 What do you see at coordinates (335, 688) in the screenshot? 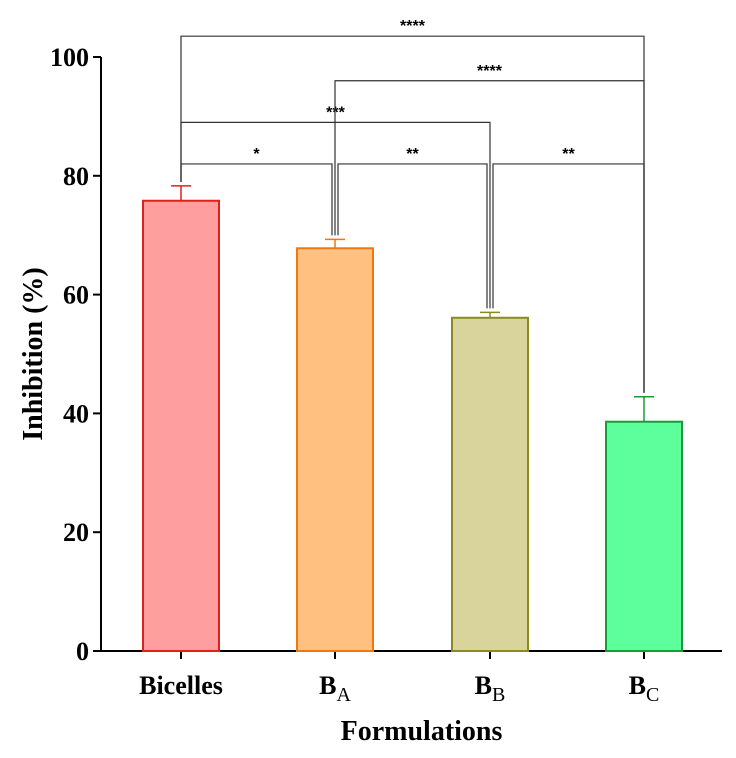
I see `x-tick-label: BA` at bounding box center [335, 688].